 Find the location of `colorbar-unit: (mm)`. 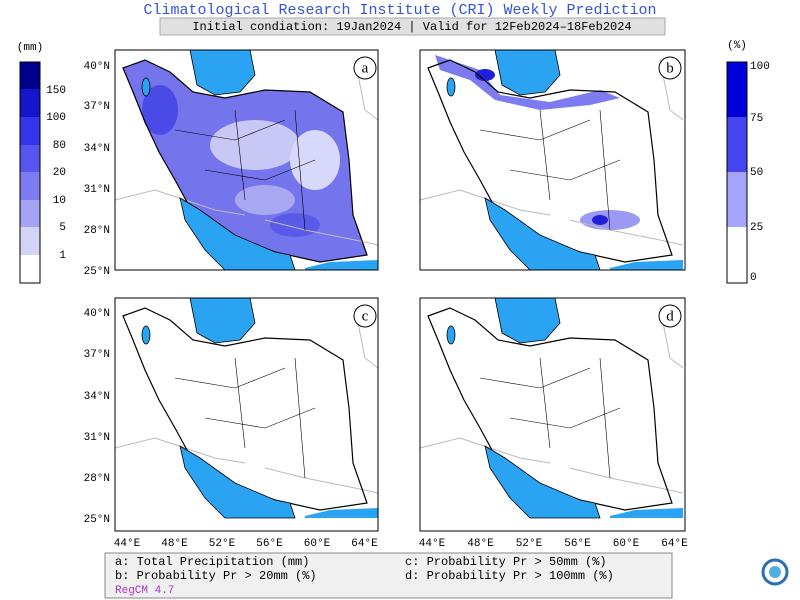

colorbar-unit: (mm) is located at coordinates (30, 48).